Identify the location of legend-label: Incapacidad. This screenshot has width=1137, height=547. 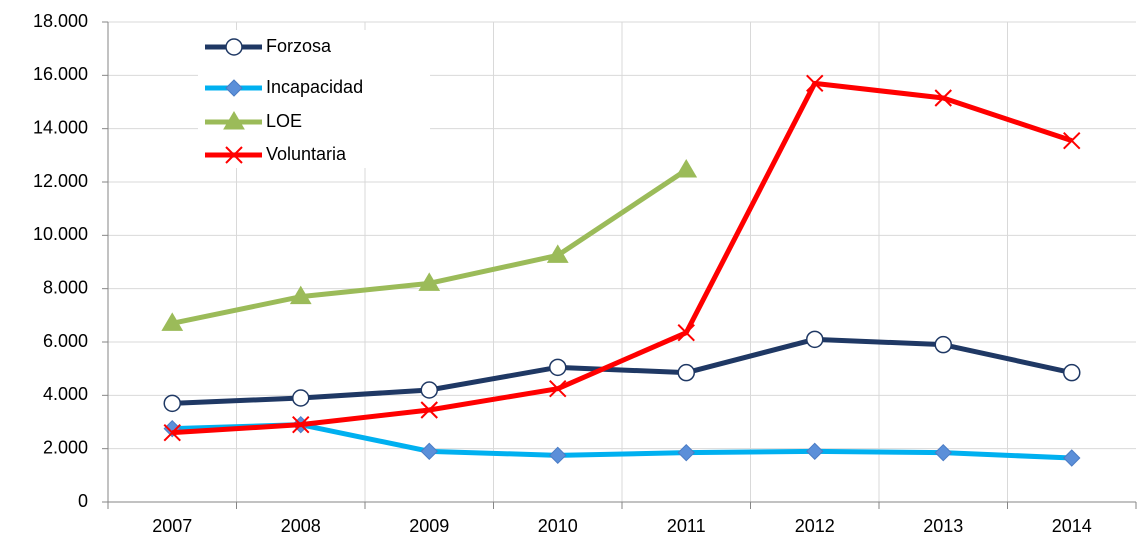
(314, 87).